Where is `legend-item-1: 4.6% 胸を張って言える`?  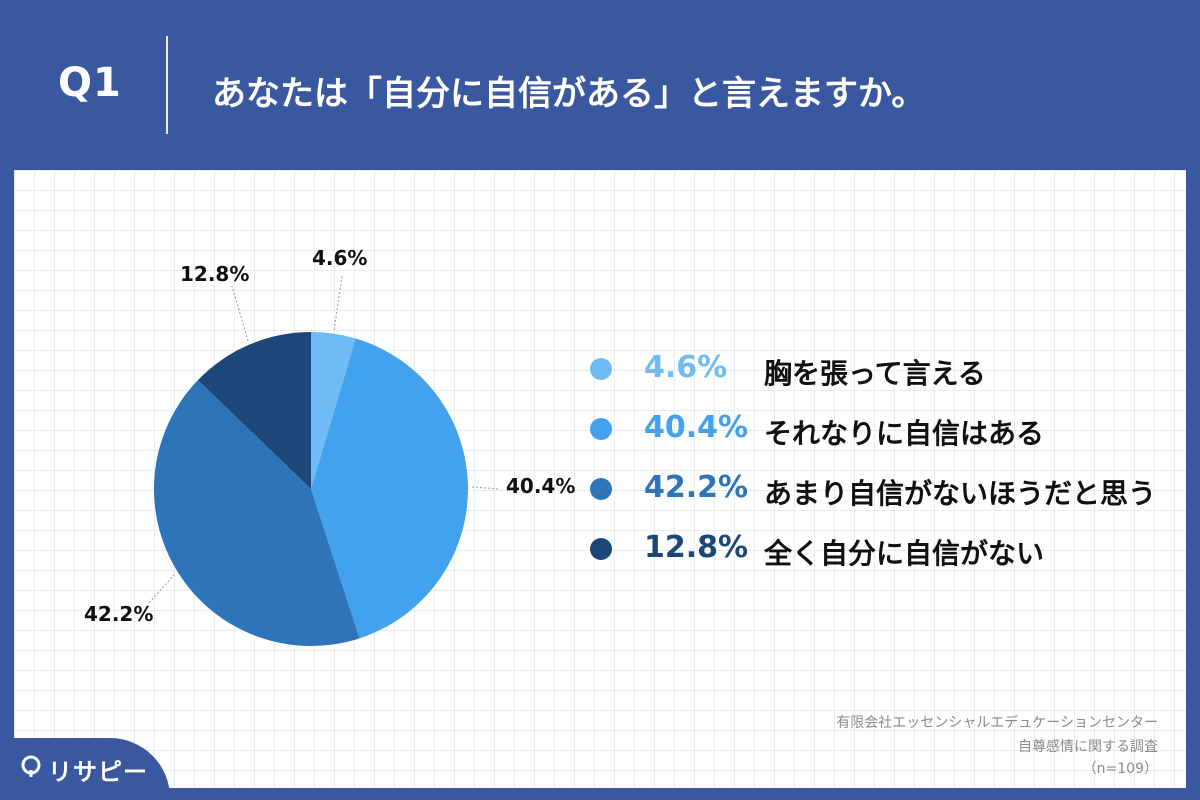
legend-item-1: 4.6% 胸を張って言える is located at coordinates (880, 370).